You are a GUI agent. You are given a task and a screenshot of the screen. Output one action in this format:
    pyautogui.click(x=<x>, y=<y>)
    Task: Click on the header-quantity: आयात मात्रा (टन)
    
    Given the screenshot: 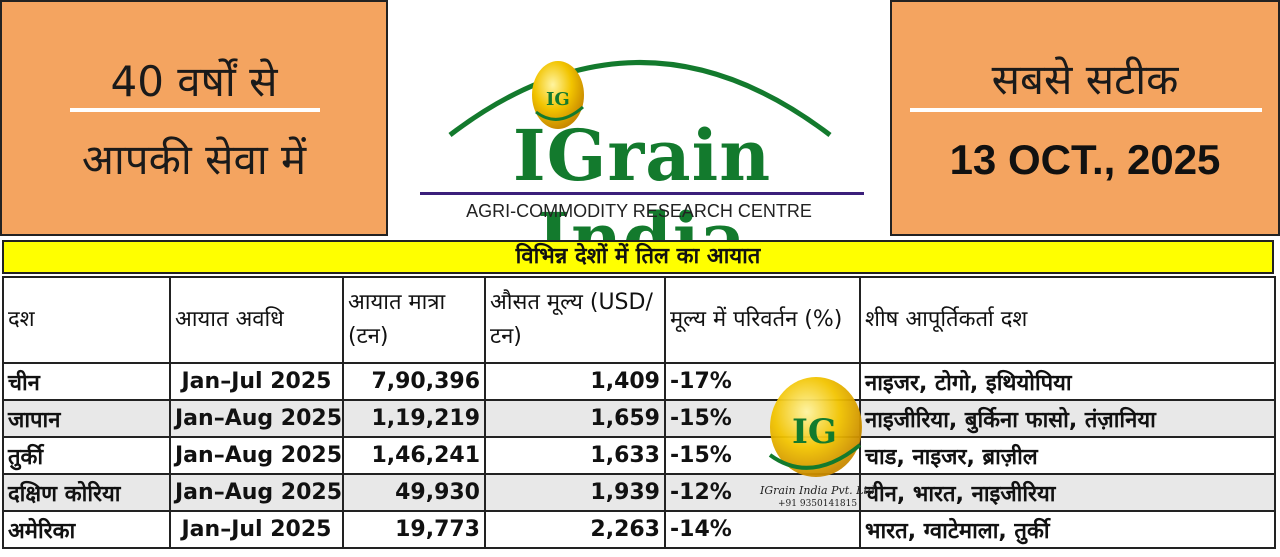 What is the action you would take?
    pyautogui.click(x=414, y=320)
    